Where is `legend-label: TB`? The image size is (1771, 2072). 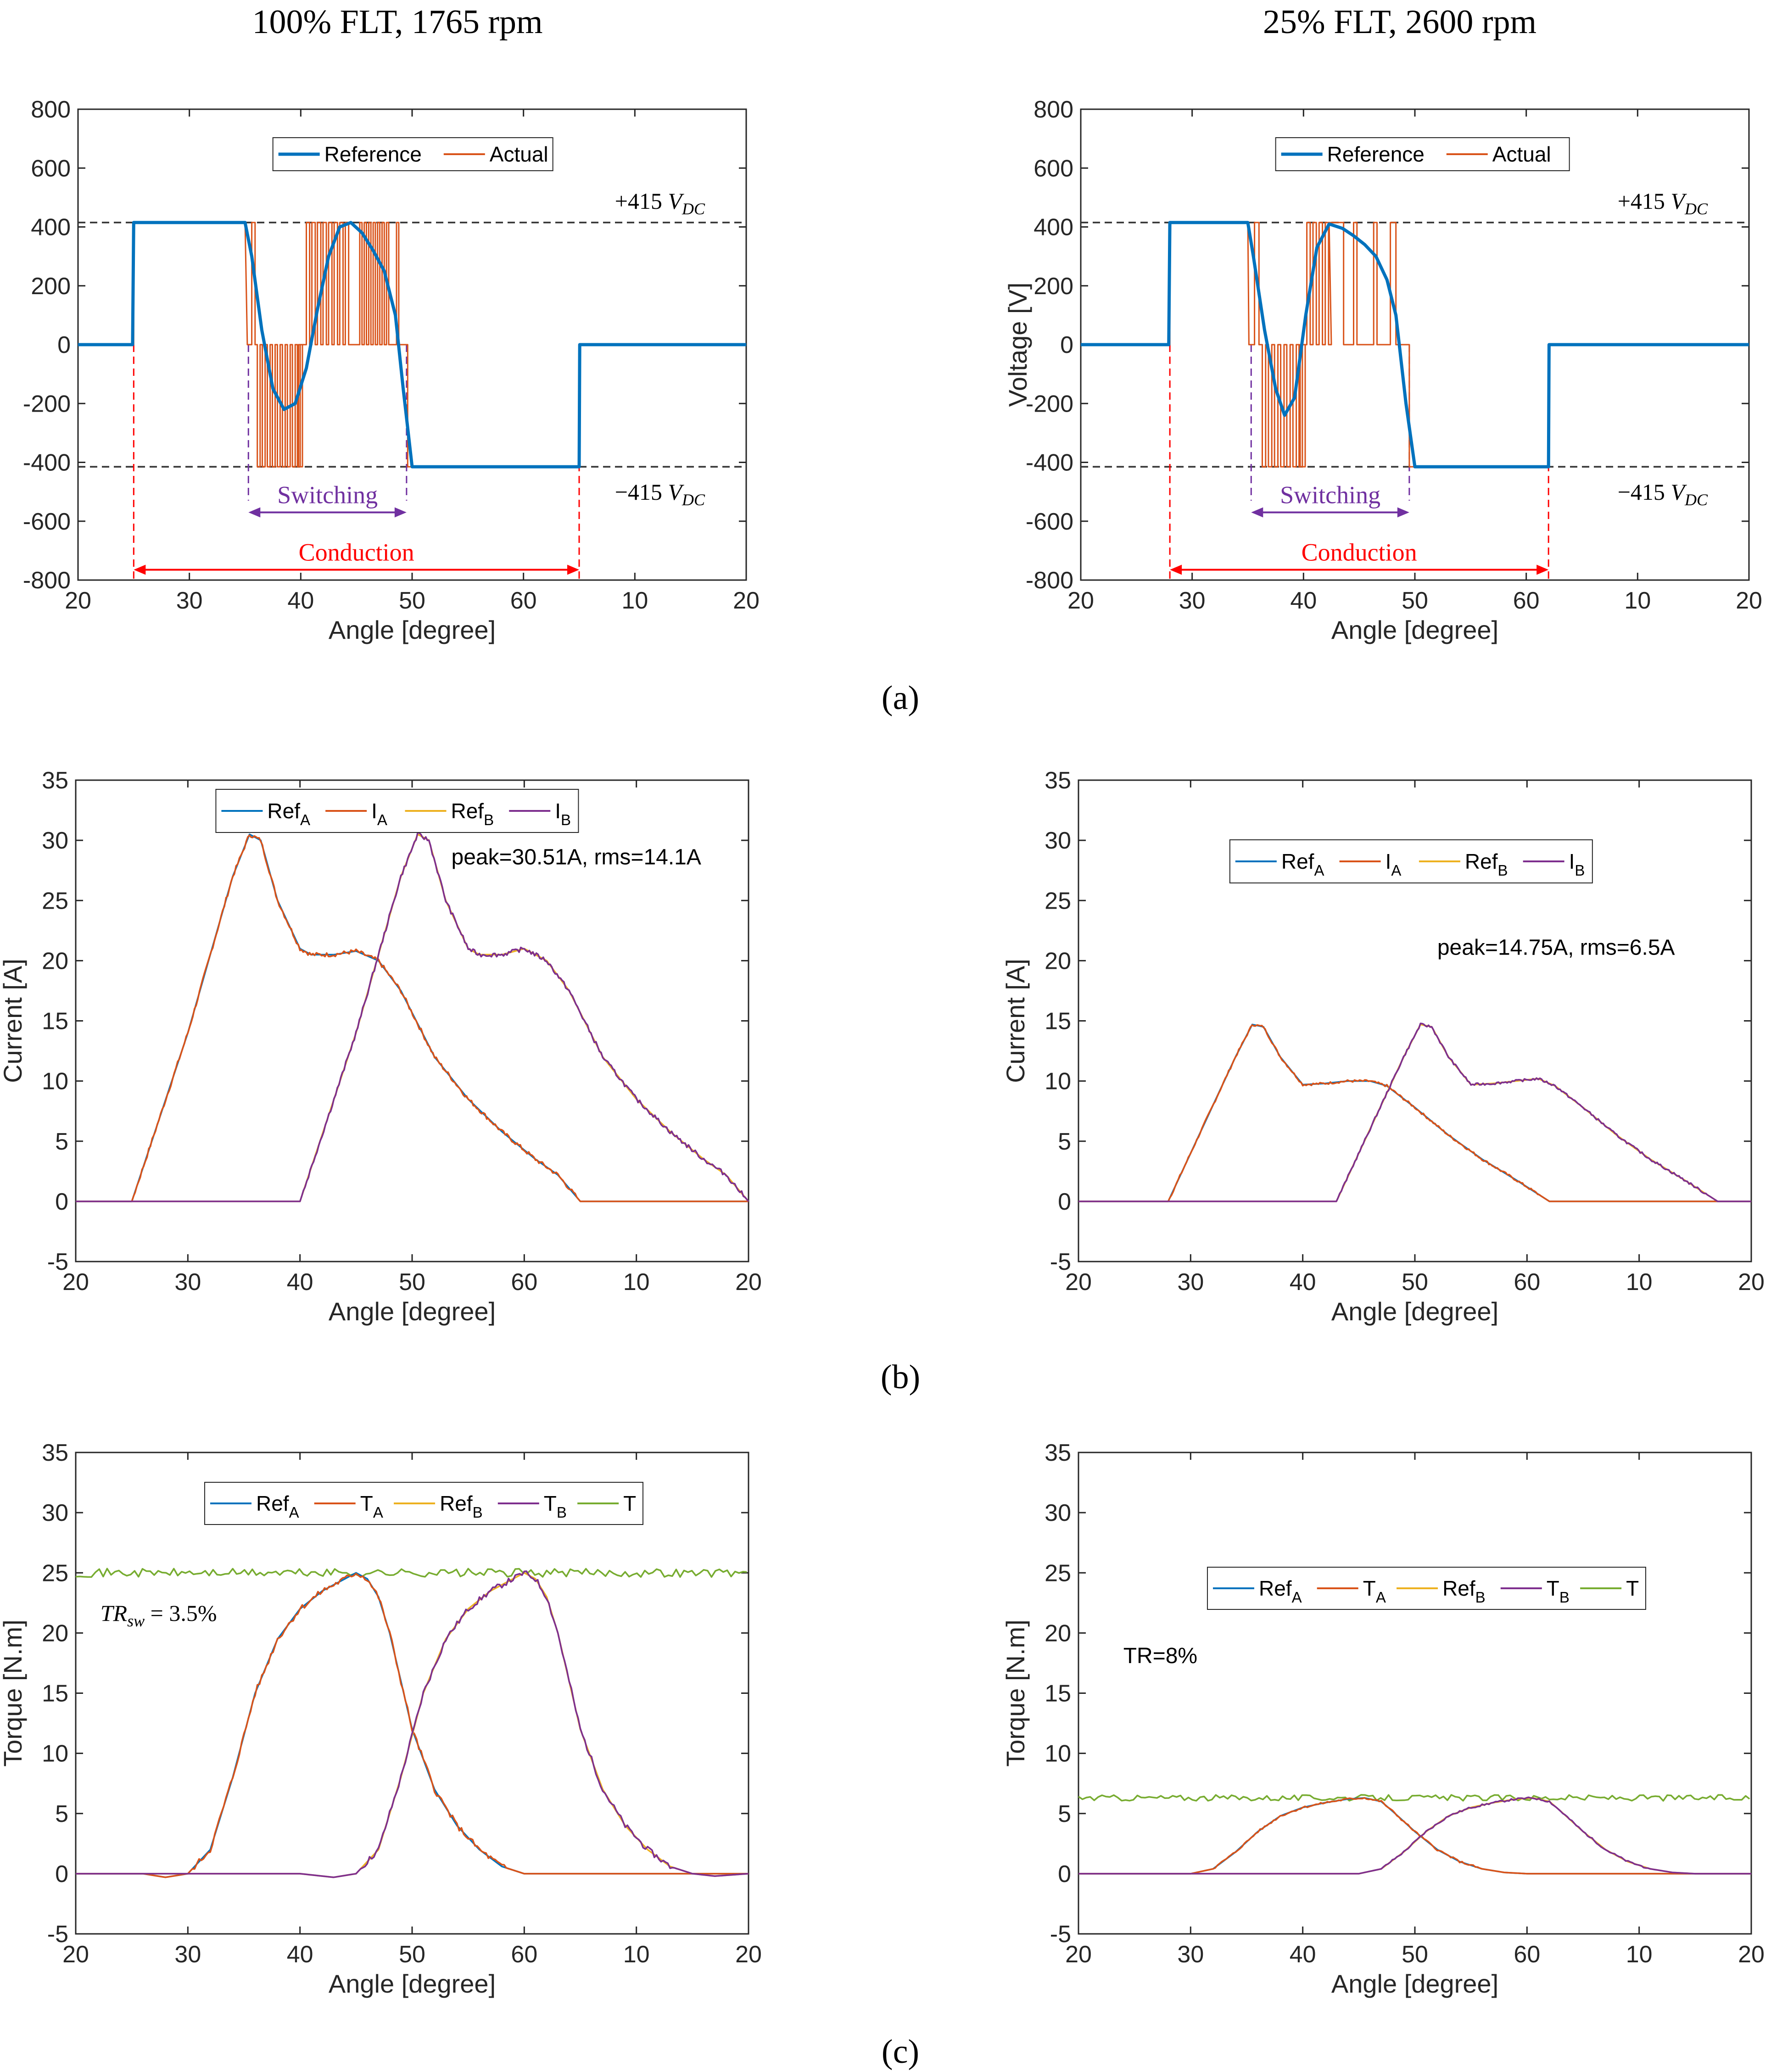
legend-label: TB is located at coordinates (555, 1506).